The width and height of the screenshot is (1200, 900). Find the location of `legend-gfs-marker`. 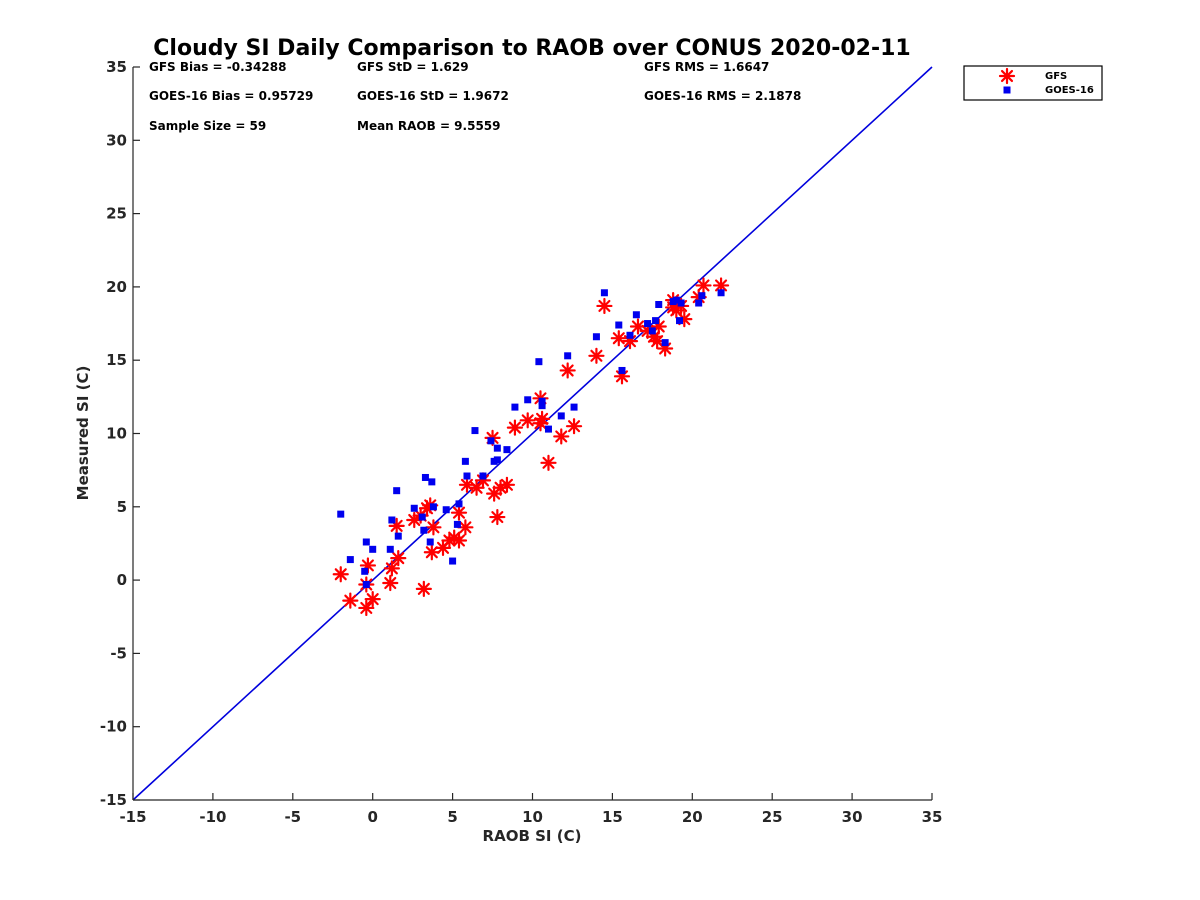

legend-gfs-marker is located at coordinates (1007, 76).